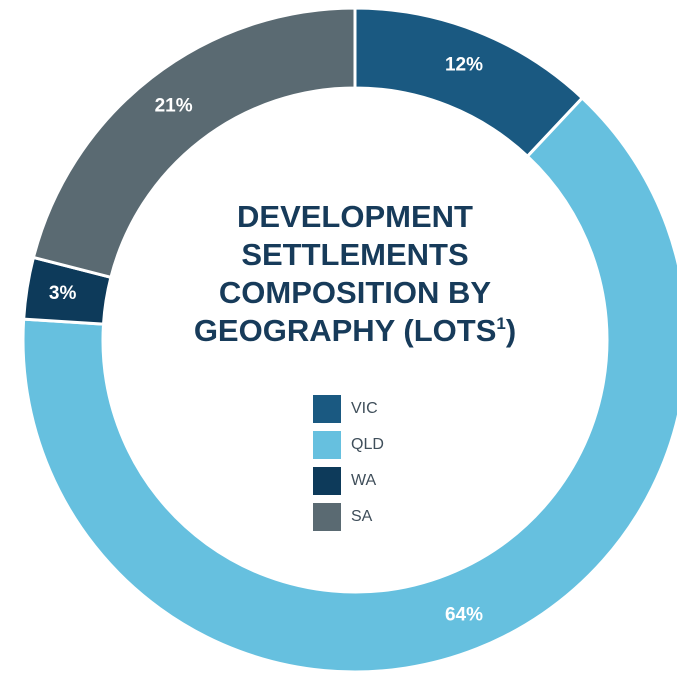  What do you see at coordinates (327, 409) in the screenshot?
I see `legend-swatch-vic` at bounding box center [327, 409].